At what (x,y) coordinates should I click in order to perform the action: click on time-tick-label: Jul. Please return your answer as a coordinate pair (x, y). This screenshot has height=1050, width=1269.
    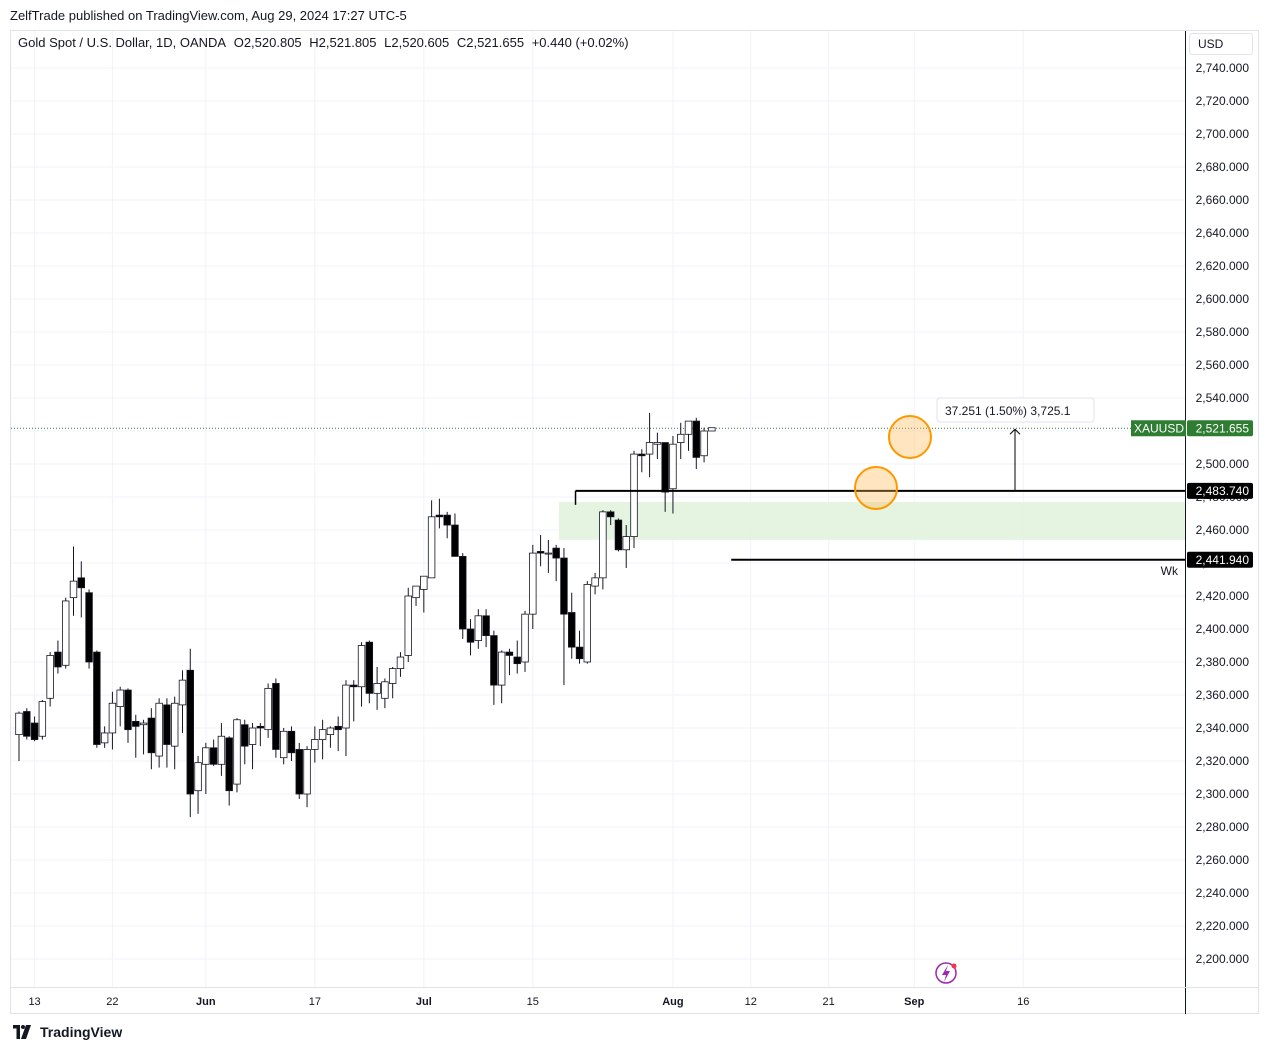
    Looking at the image, I should click on (424, 1002).